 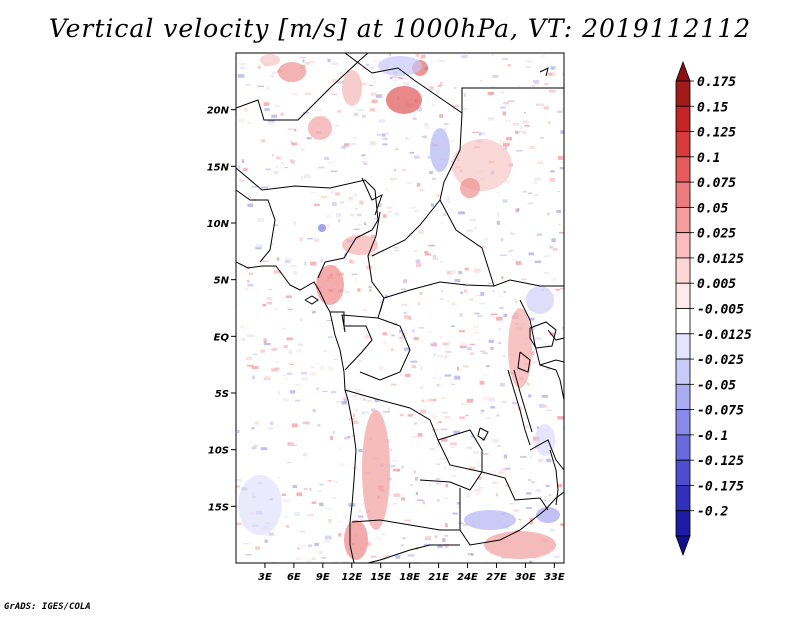 I want to click on lon-tick-label: 3E, so click(x=265, y=577).